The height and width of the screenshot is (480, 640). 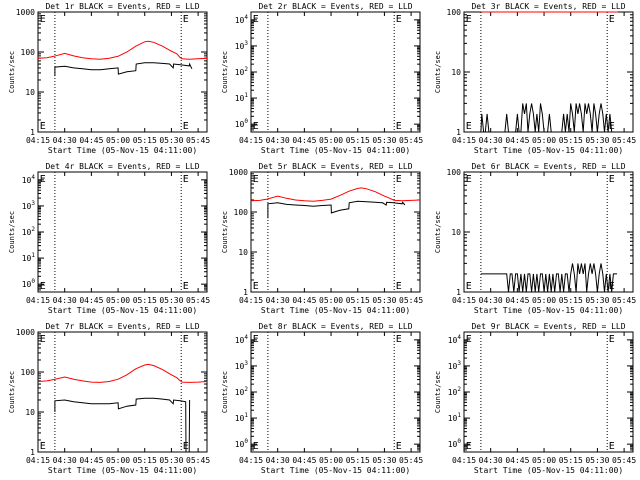 What do you see at coordinates (335, 6) in the screenshot?
I see `panel-title: Det 2r BLACK = Events, RED = LLD` at bounding box center [335, 6].